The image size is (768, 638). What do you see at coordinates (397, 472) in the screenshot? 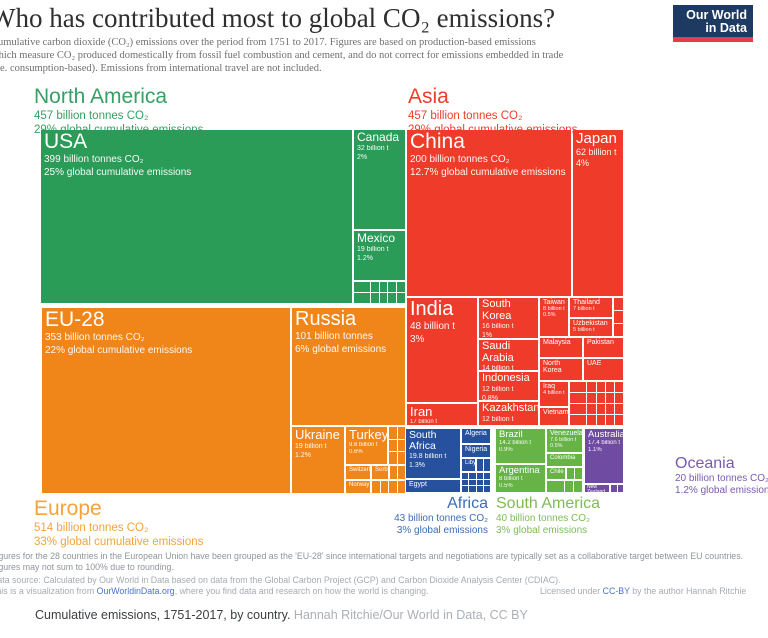
I see `treemap-mosaic-europe-corner` at bounding box center [397, 472].